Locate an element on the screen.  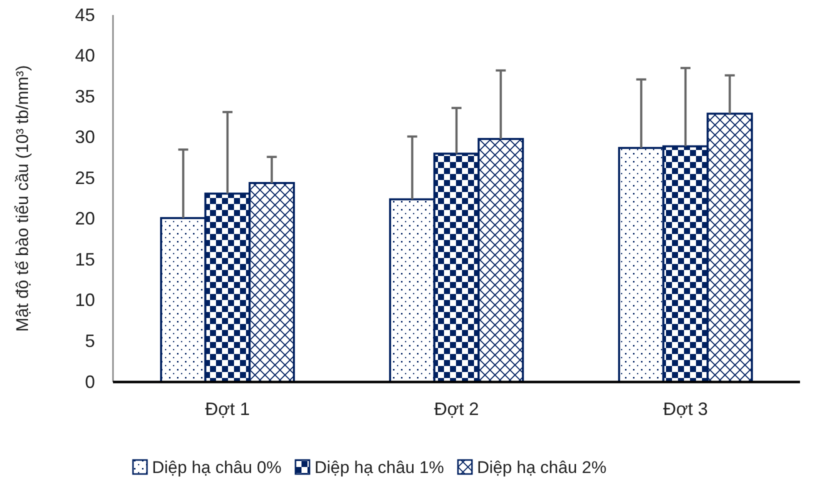
y-tick-label: 0 is located at coordinates (89, 382).